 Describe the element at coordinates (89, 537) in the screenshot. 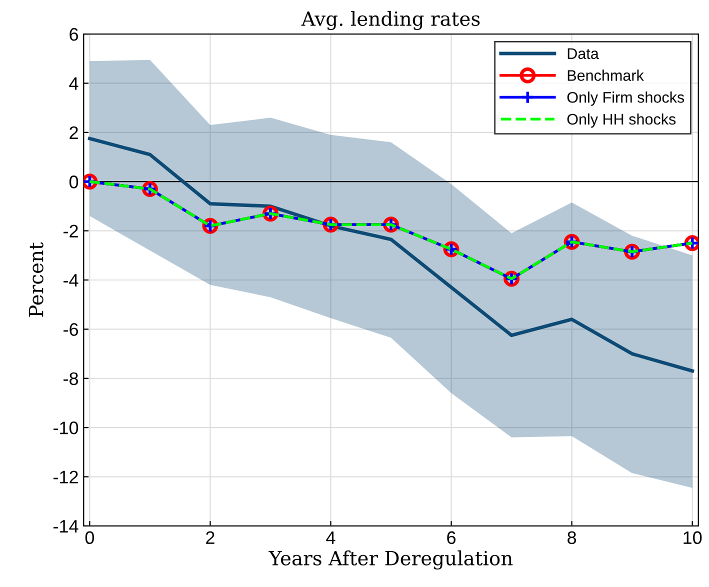

I see `x-tick-label: 0` at that location.